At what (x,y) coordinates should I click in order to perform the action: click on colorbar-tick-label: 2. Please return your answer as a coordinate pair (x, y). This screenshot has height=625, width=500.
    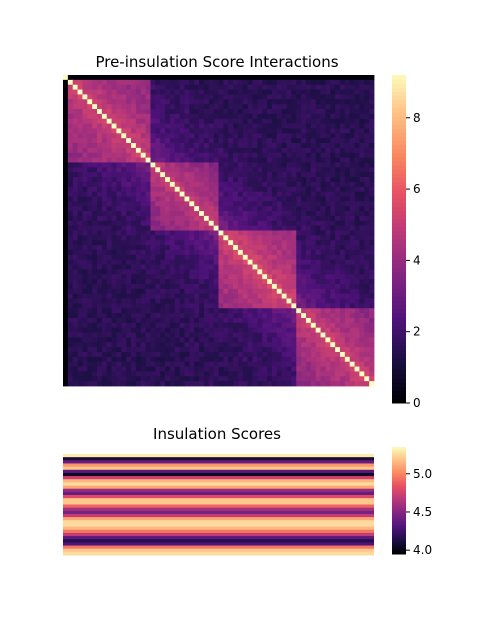
    Looking at the image, I should click on (417, 332).